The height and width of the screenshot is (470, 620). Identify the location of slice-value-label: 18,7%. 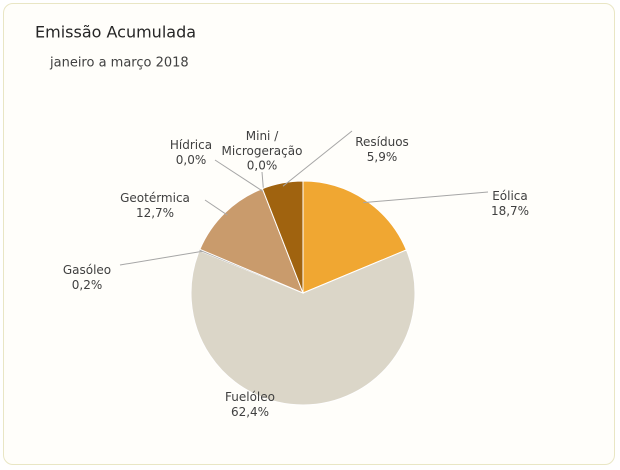
(510, 211).